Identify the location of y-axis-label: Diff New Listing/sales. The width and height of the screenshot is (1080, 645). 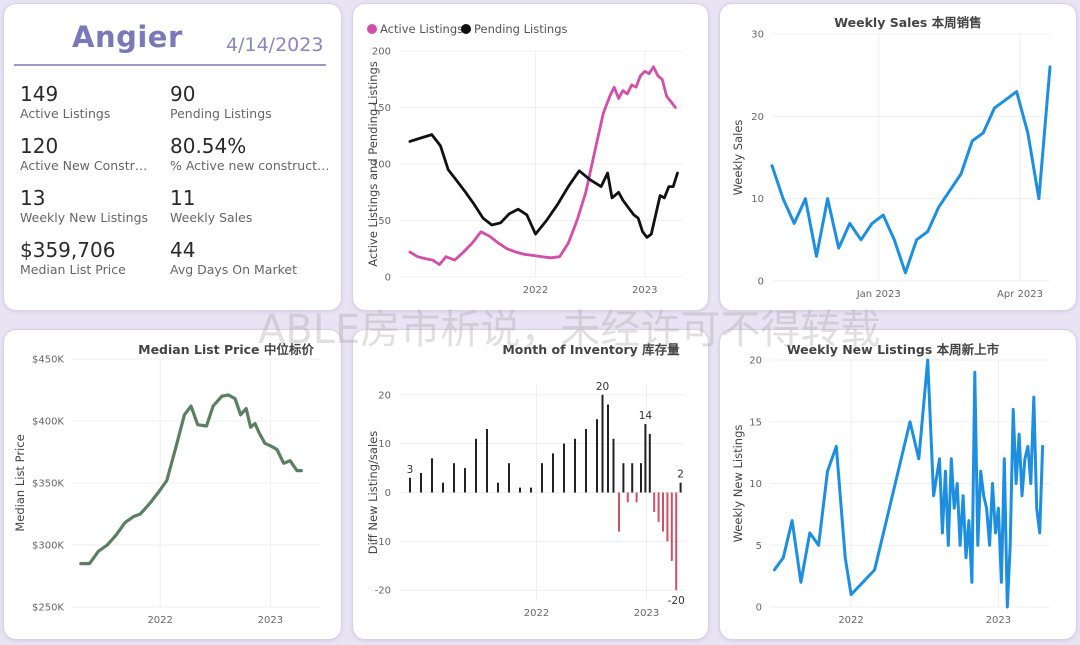
(373, 492).